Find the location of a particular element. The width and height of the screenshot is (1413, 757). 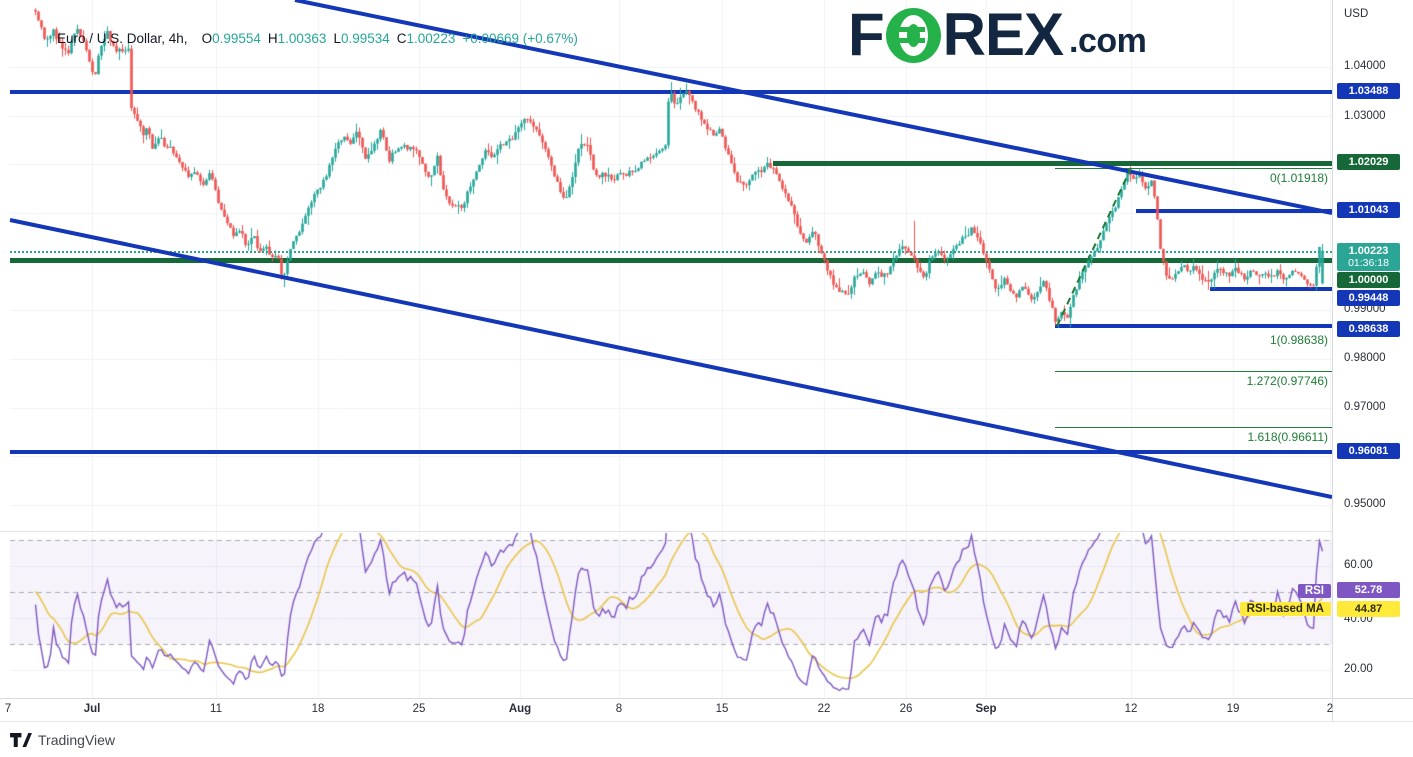

ohlc-low: L0.99534 is located at coordinates (361, 38).